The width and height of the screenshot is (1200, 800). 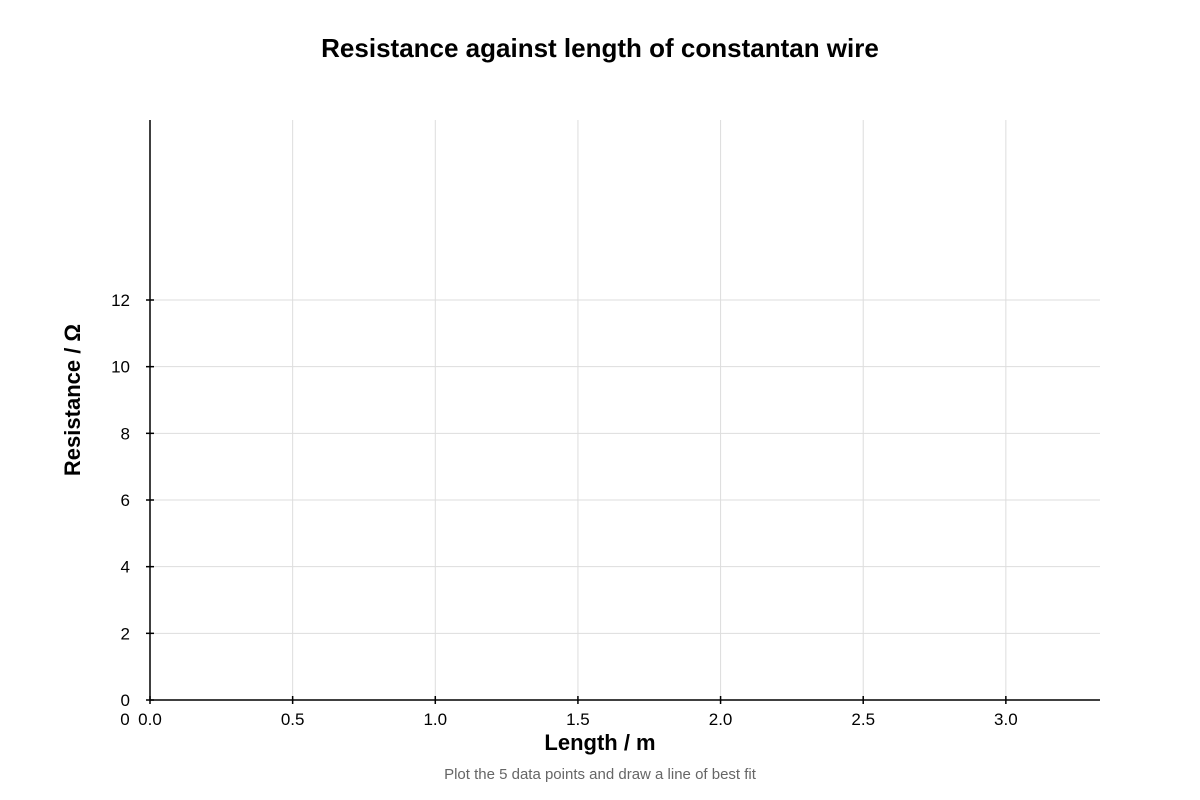 I want to click on x-tick-label: 1.5, so click(x=578, y=719).